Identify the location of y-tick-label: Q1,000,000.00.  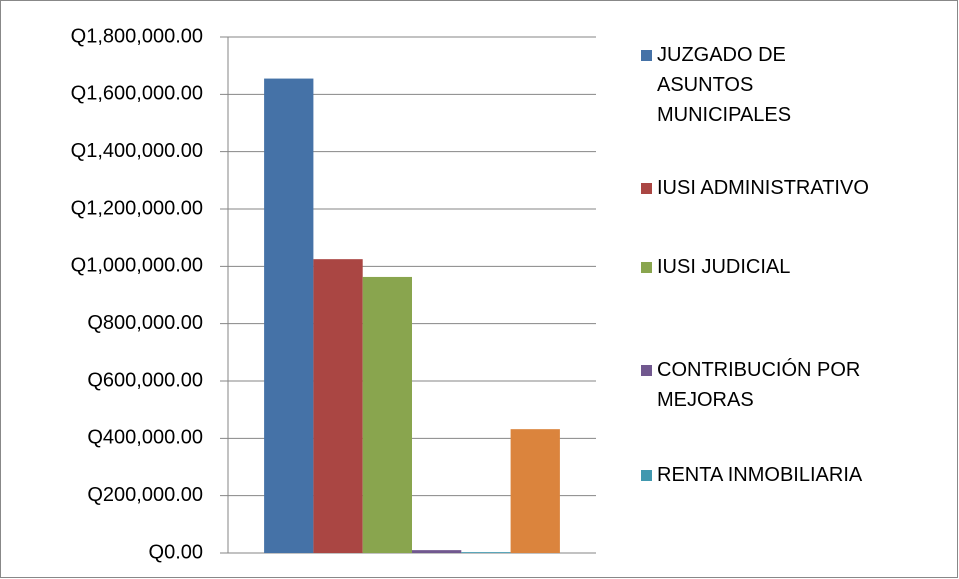
(137, 266).